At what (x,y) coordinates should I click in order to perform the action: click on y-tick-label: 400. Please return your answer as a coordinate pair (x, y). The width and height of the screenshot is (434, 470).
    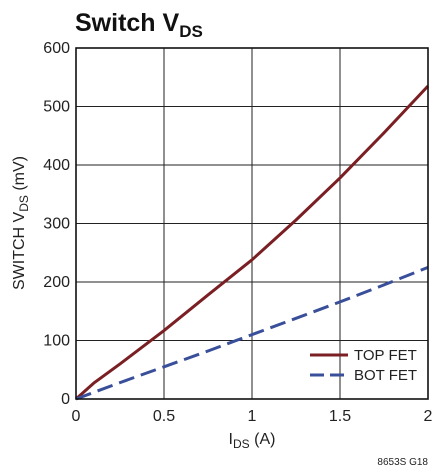
    Looking at the image, I should click on (56, 165).